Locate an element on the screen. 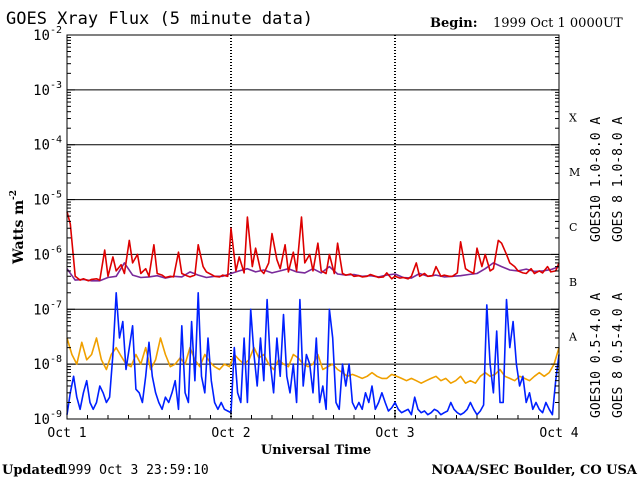 This screenshot has height=480, width=640. y-tick-label-6: 10⁻⁸ is located at coordinates (47, 363).